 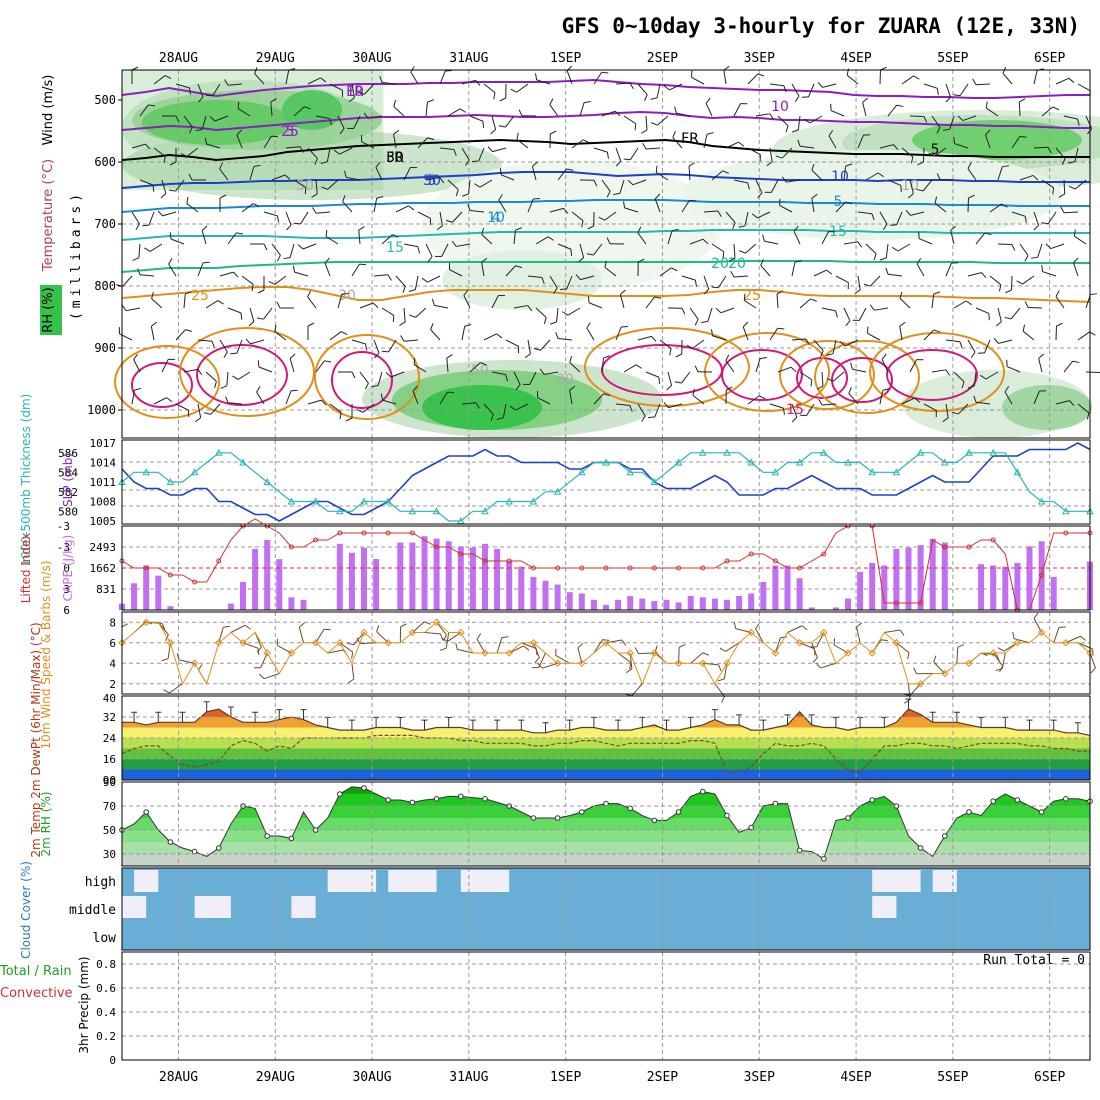 I want to click on rh-tick-label: 30, so click(x=109, y=854).